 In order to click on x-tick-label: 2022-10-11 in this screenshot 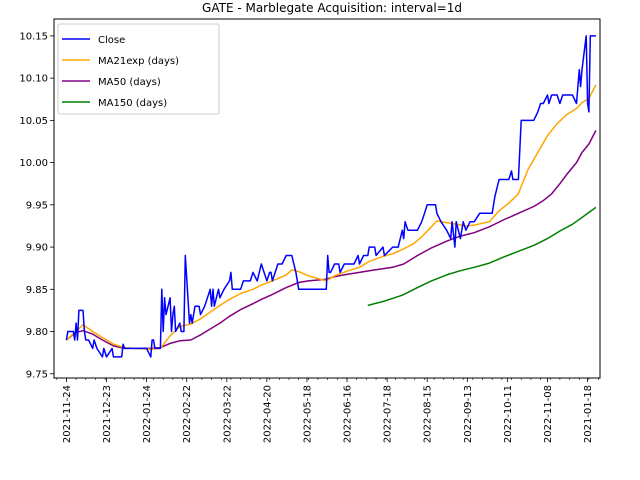, I will do `click(508, 414)`.